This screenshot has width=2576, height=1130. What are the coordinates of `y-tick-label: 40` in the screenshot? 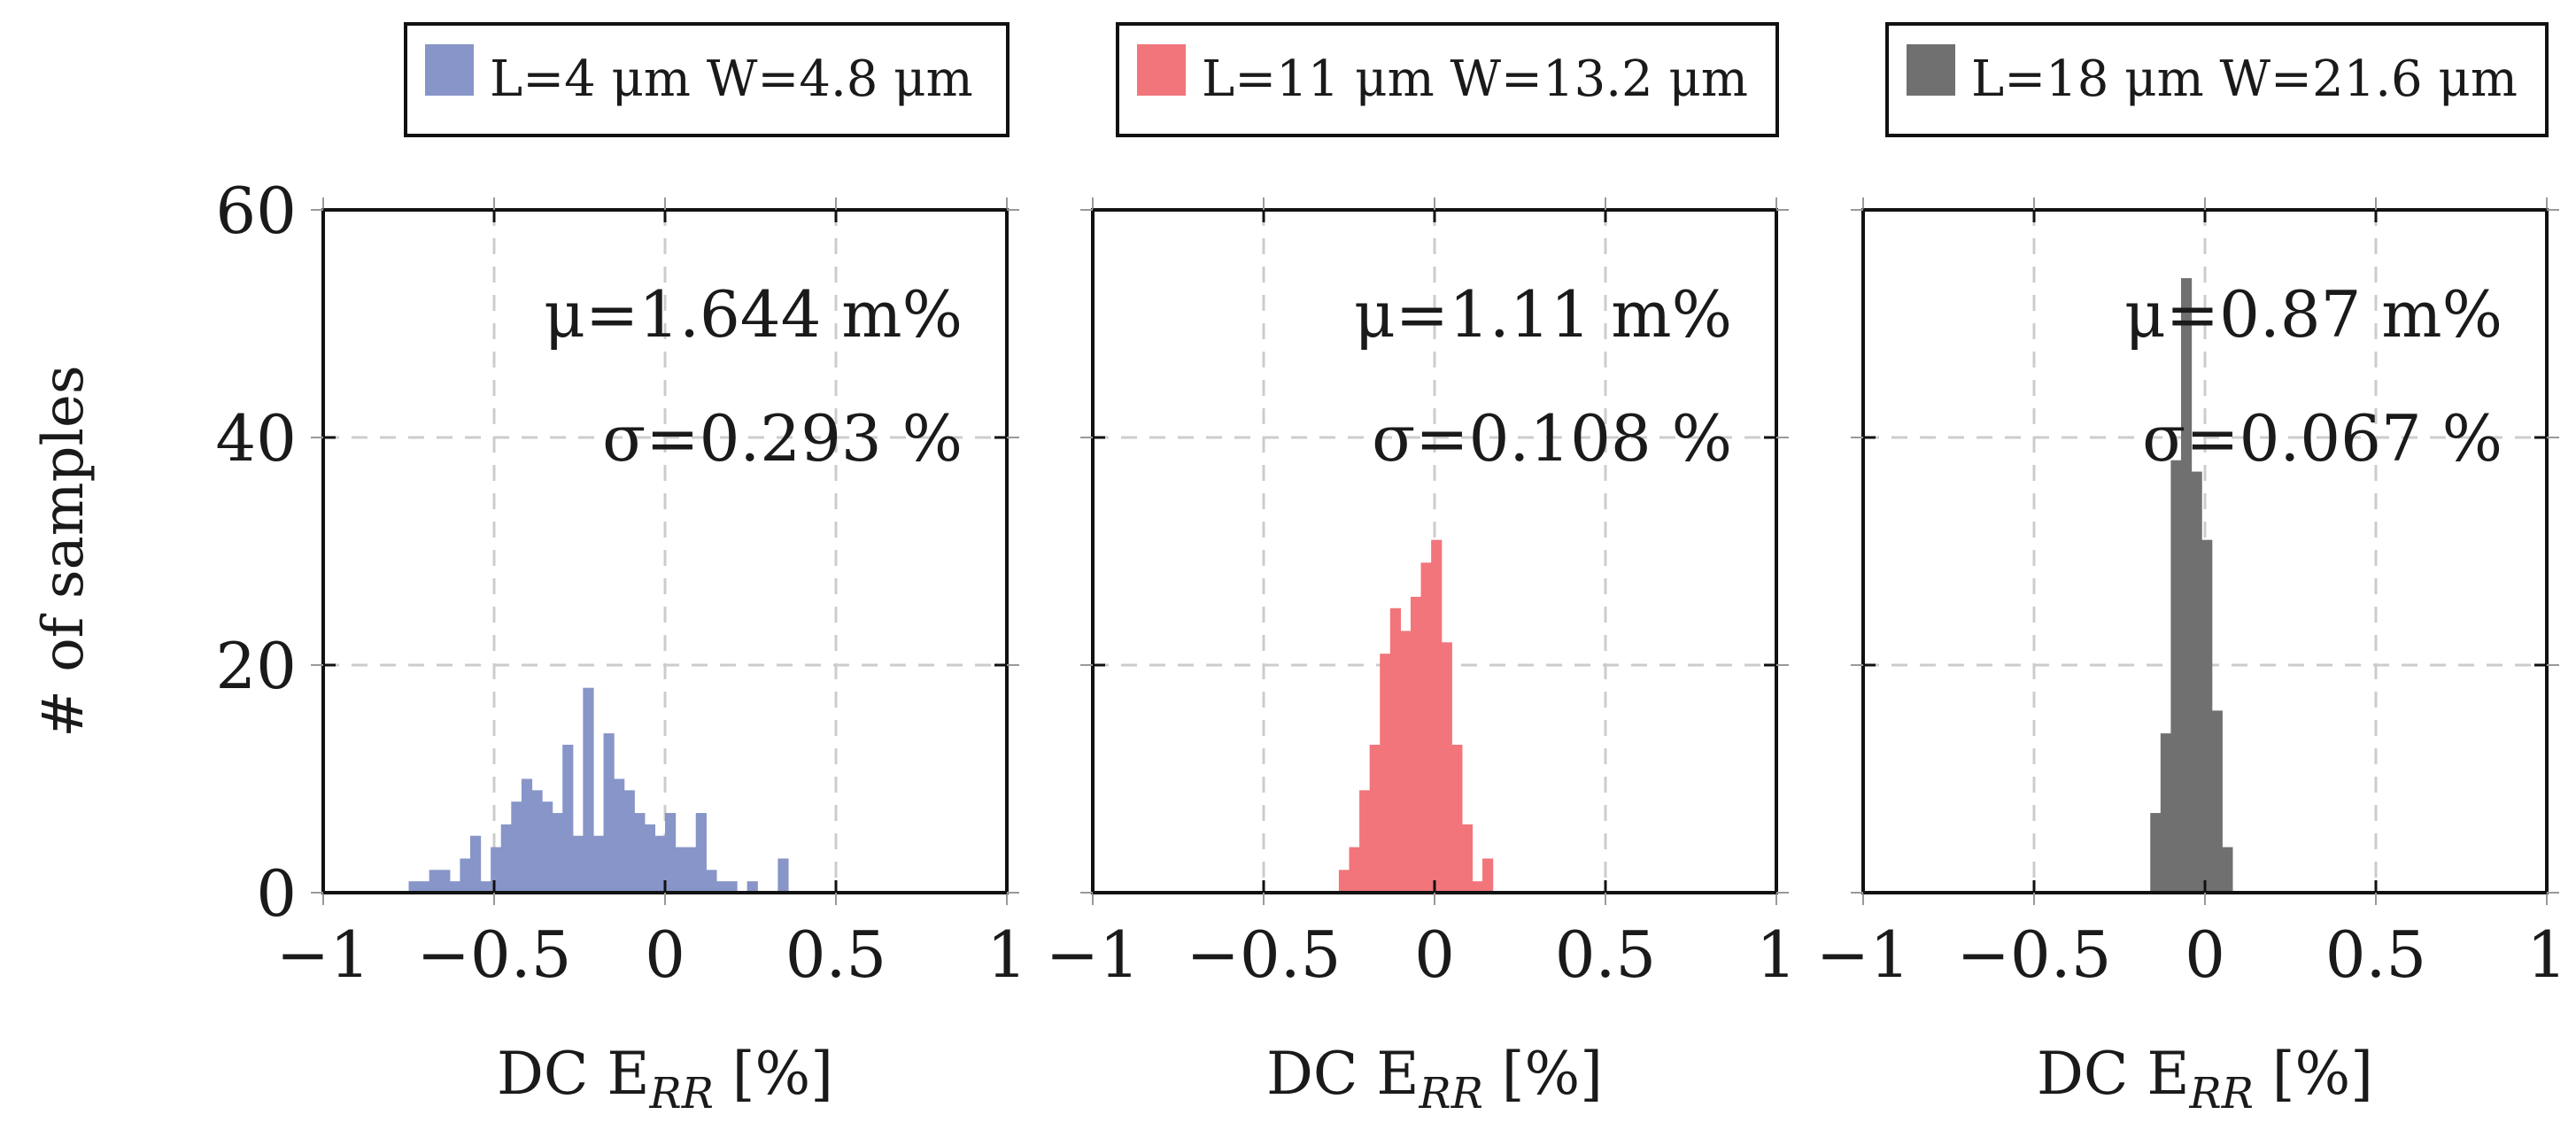 It's located at (256, 439).